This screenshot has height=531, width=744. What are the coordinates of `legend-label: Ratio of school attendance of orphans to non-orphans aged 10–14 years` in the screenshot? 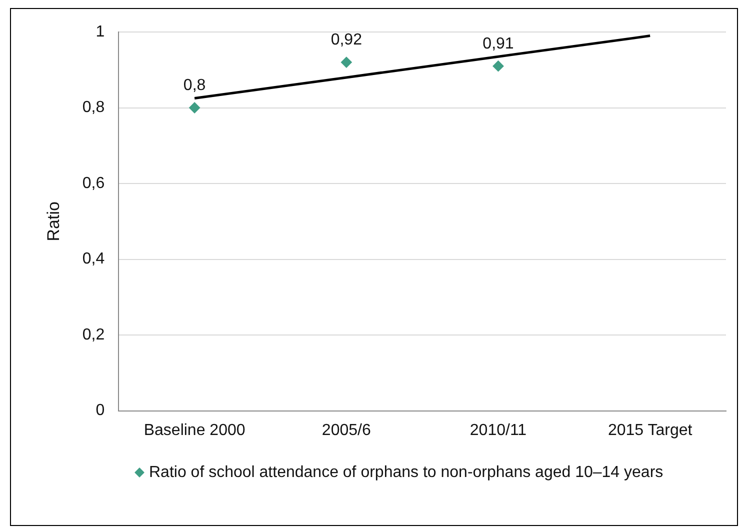 It's located at (406, 473).